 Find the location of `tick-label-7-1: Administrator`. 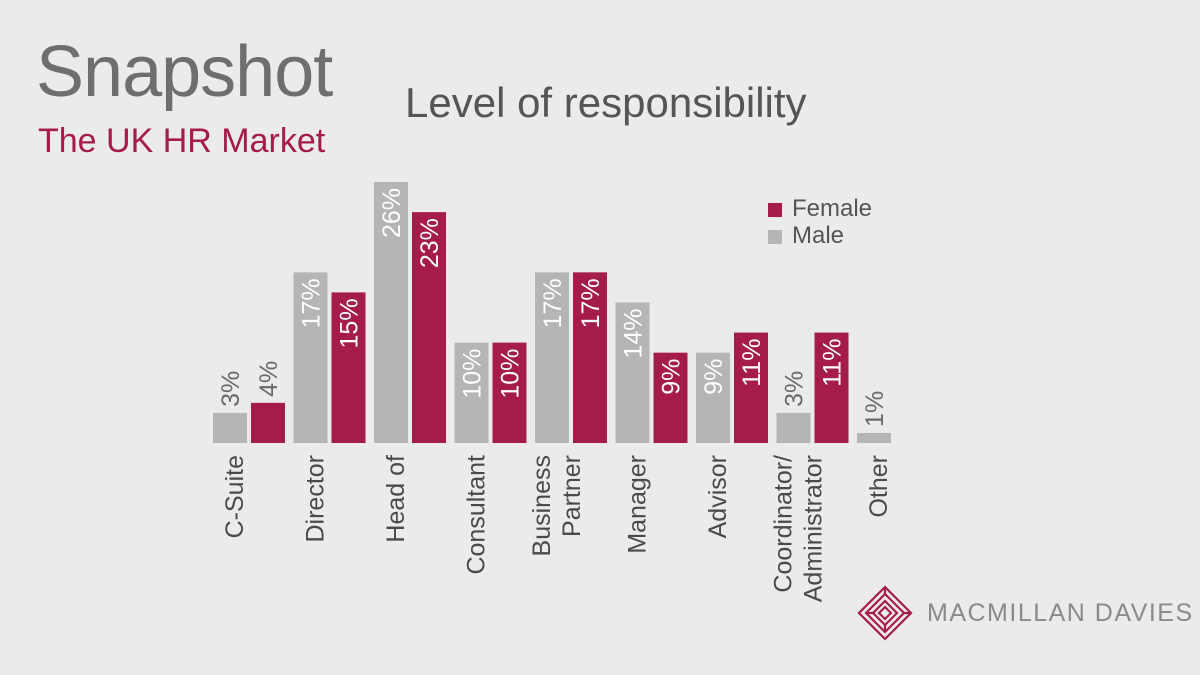

tick-label-7-1: Administrator is located at coordinates (814, 528).